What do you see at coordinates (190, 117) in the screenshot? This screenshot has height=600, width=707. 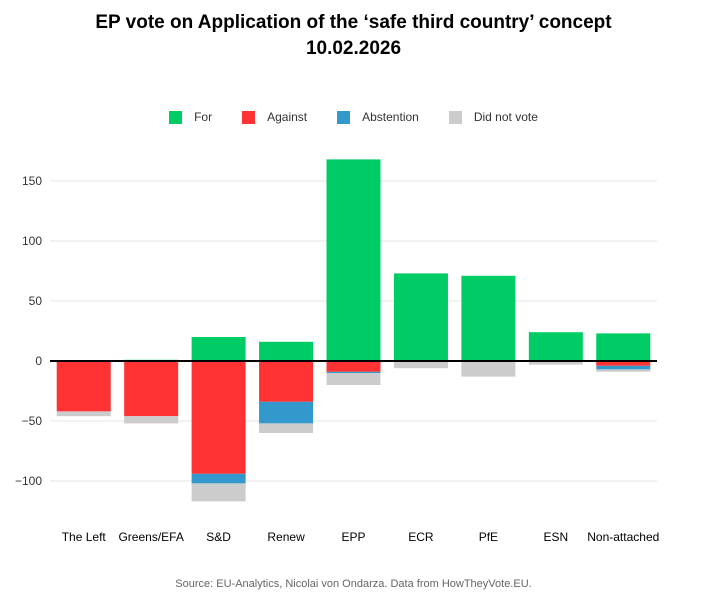 I see `legend-item-for: For` at bounding box center [190, 117].